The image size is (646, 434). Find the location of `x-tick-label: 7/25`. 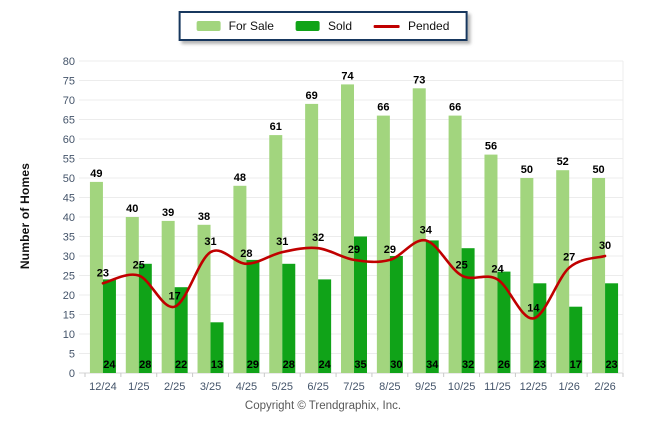

x-tick-label: 7/25 is located at coordinates (353, 387).